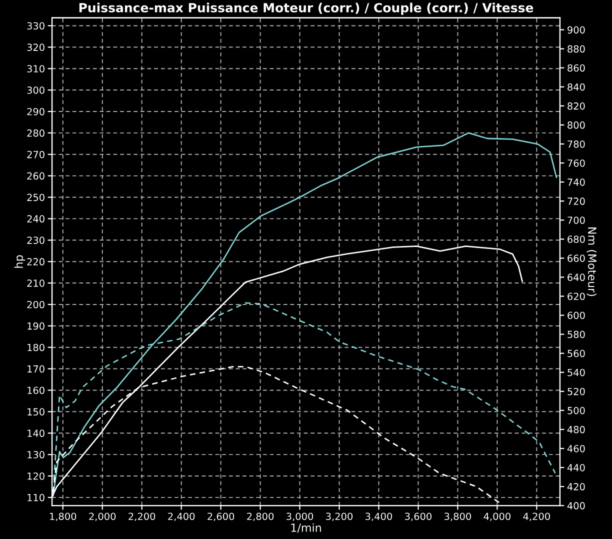  What do you see at coordinates (576, 316) in the screenshot?
I see `y2-tick-label: 600` at bounding box center [576, 316].